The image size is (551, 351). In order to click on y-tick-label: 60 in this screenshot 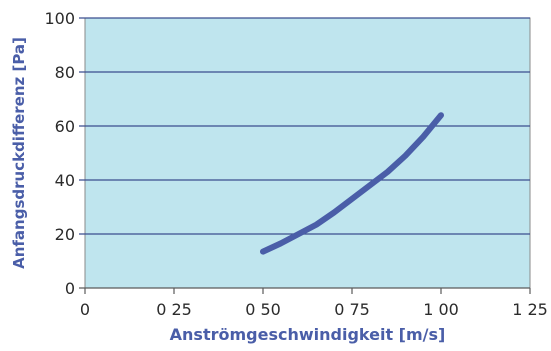, I will do `click(65, 126)`.